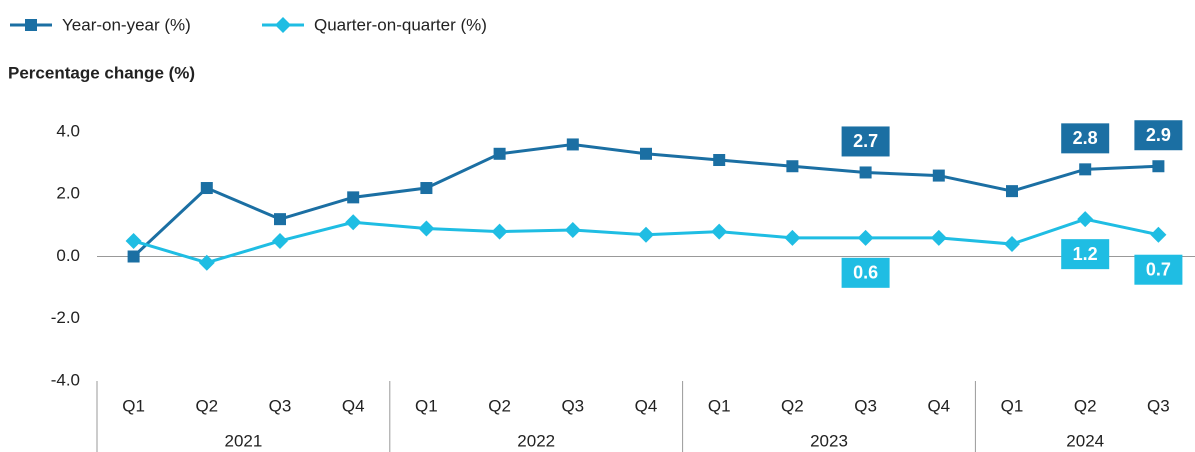  I want to click on value-label: 2.8, so click(1085, 138).